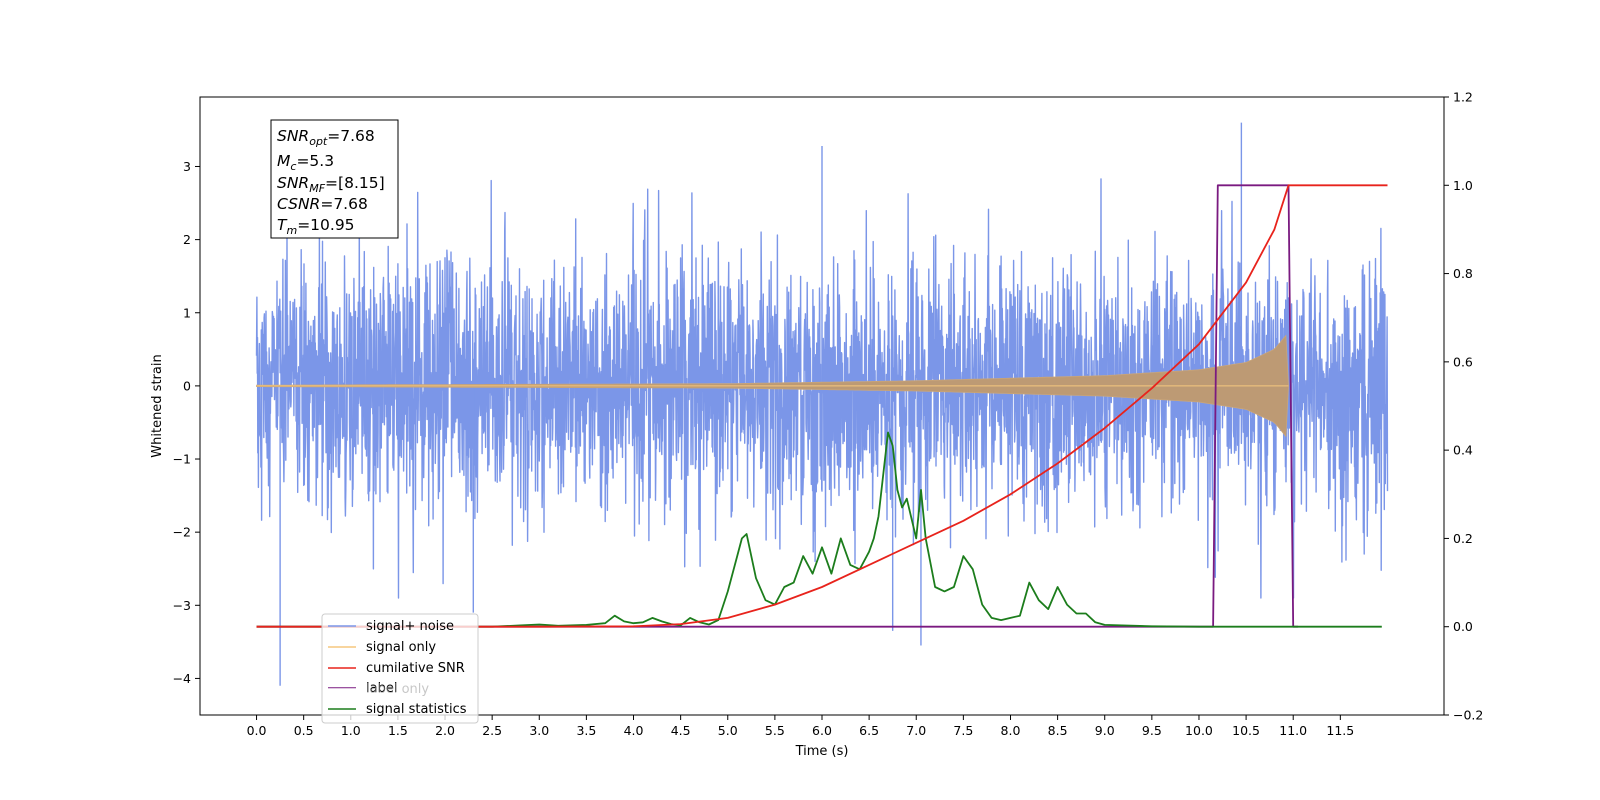 Image resolution: width=1600 pixels, height=800 pixels. What do you see at coordinates (822, 730) in the screenshot?
I see `x-tick-label: 6.0` at bounding box center [822, 730].